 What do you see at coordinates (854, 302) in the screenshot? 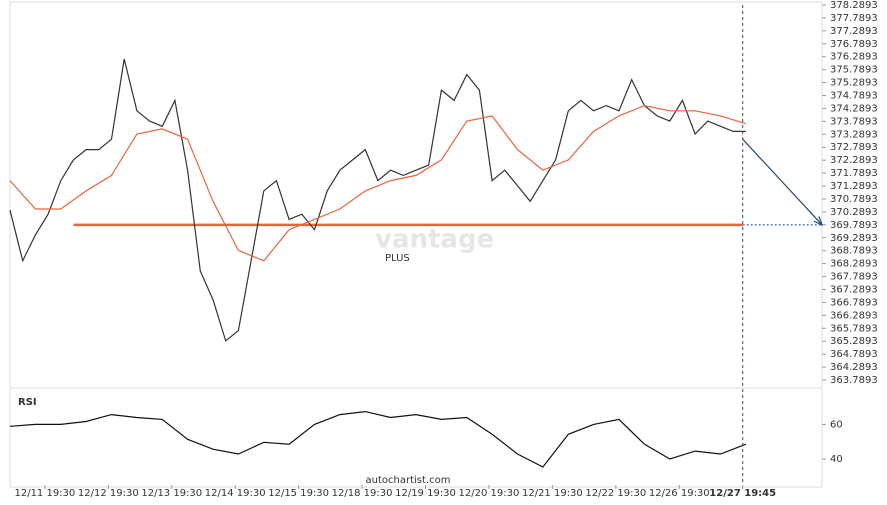
I see `y-tick-label: 366.7893` at bounding box center [854, 302].